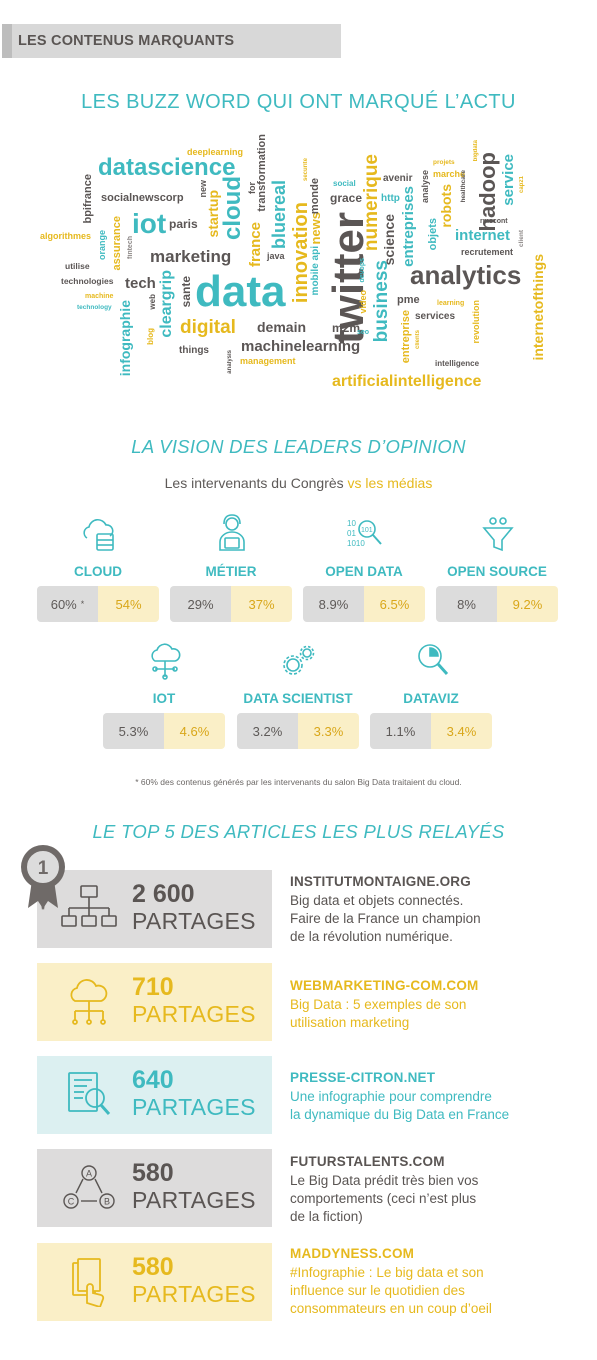 This screenshot has width=597, height=1360. What do you see at coordinates (117, 243) in the screenshot?
I see `word: assurance` at bounding box center [117, 243].